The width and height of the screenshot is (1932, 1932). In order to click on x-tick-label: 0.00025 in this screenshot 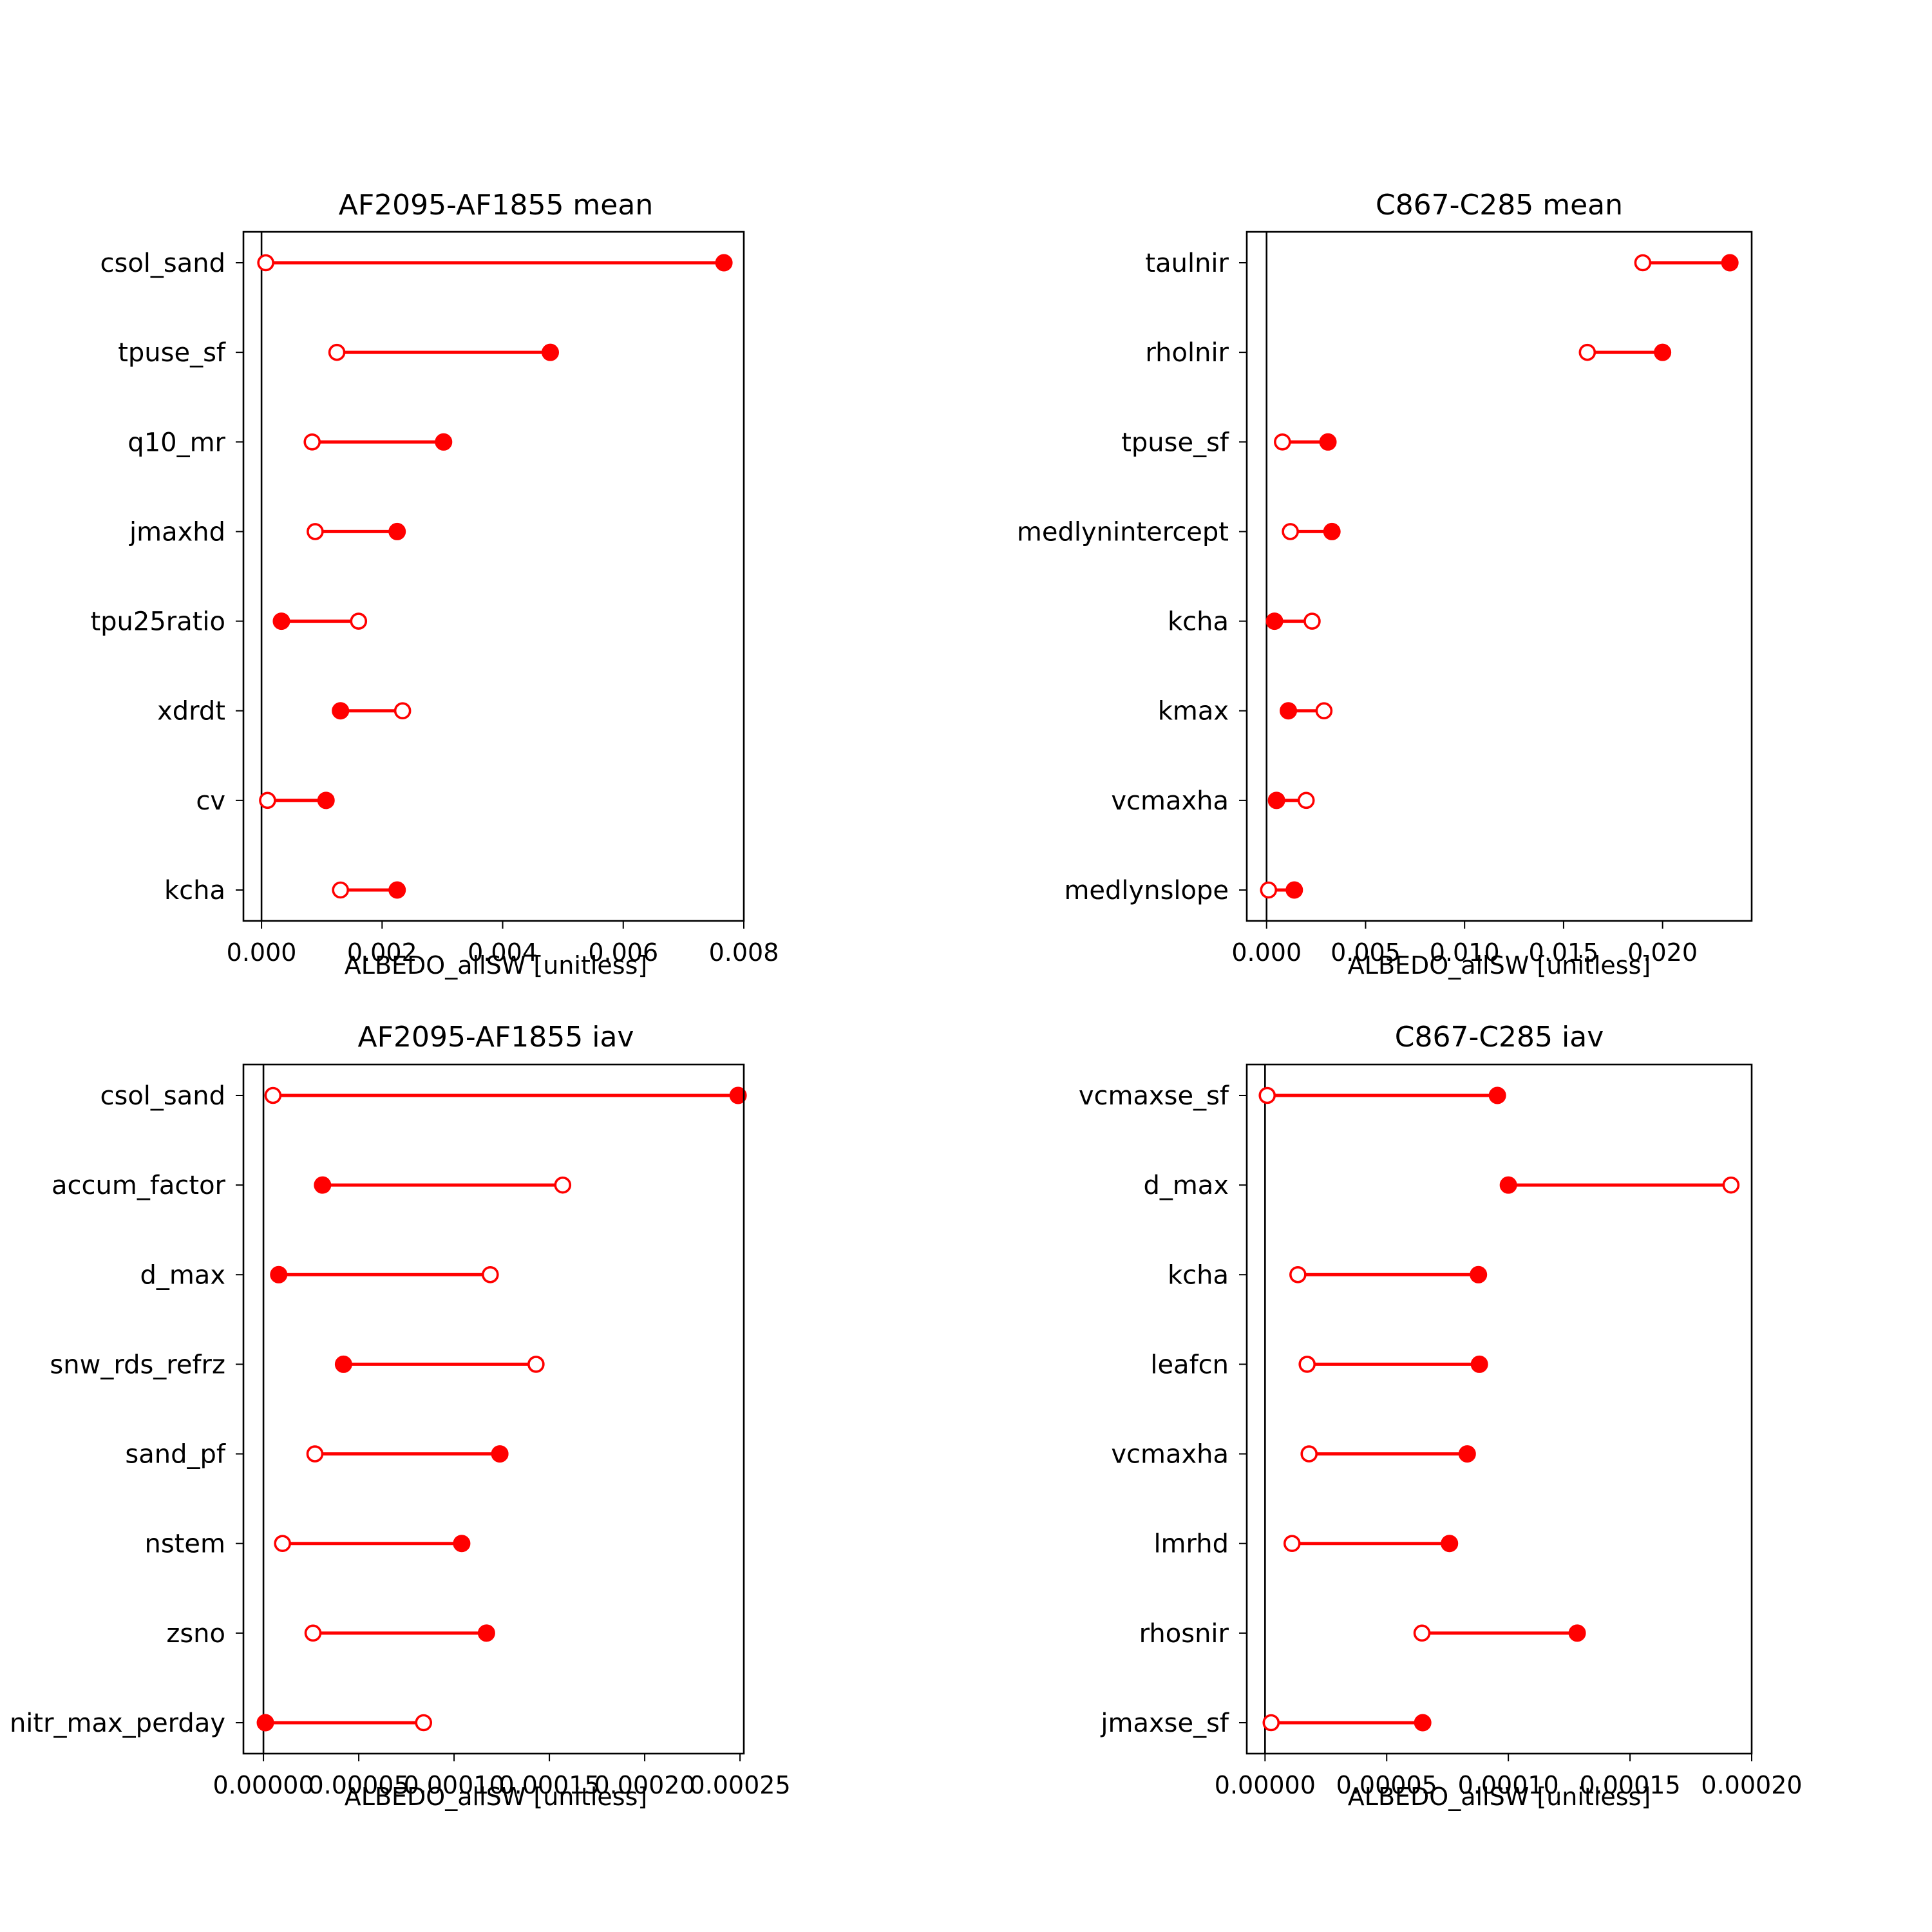, I will do `click(741, 1785)`.